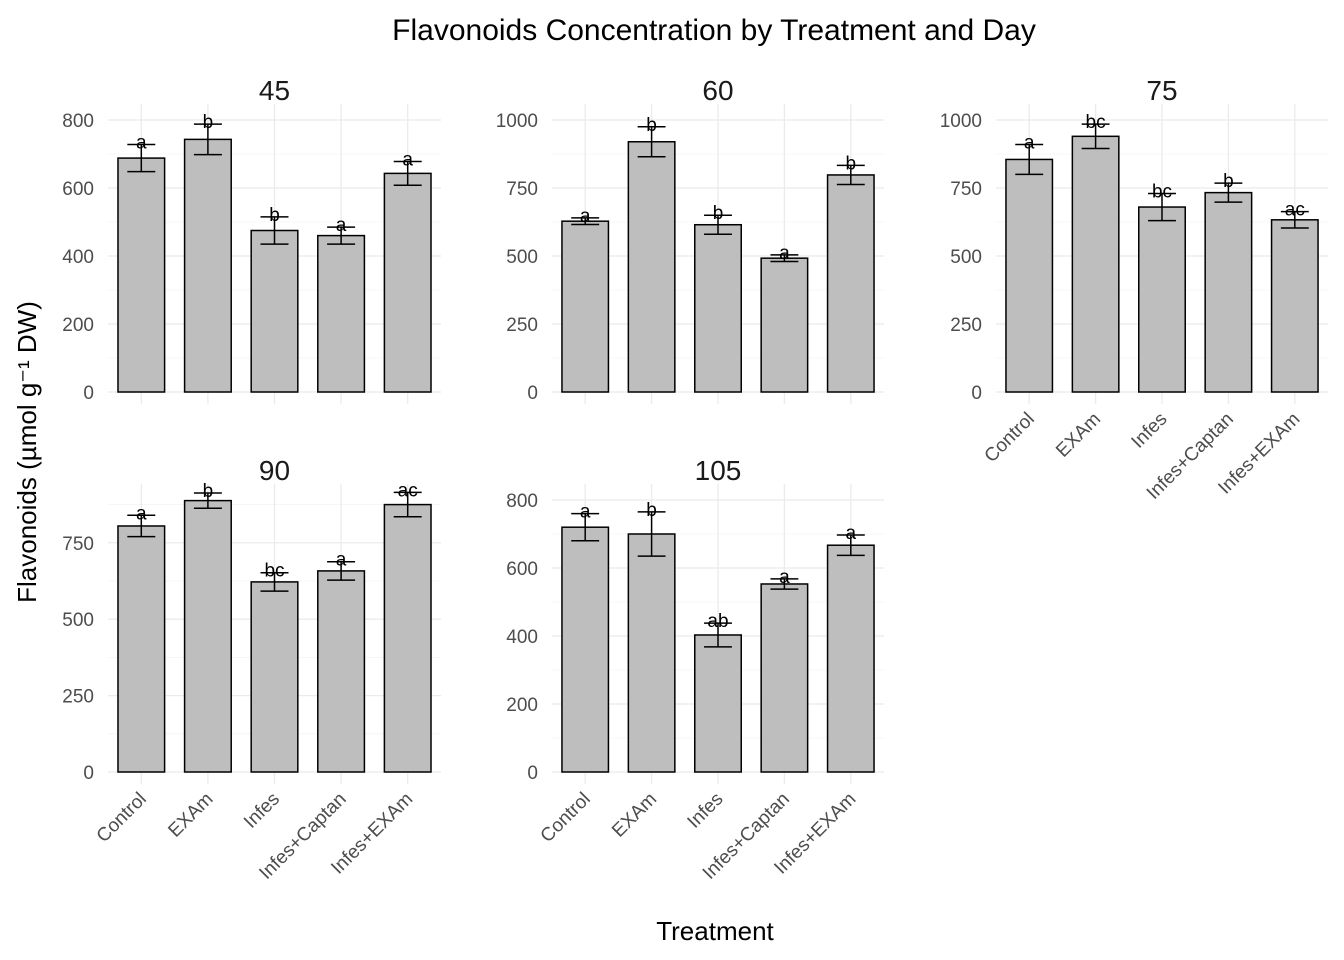 The height and width of the screenshot is (960, 1344). Describe the element at coordinates (715, 931) in the screenshot. I see `x-axis-title: Treatment` at that location.